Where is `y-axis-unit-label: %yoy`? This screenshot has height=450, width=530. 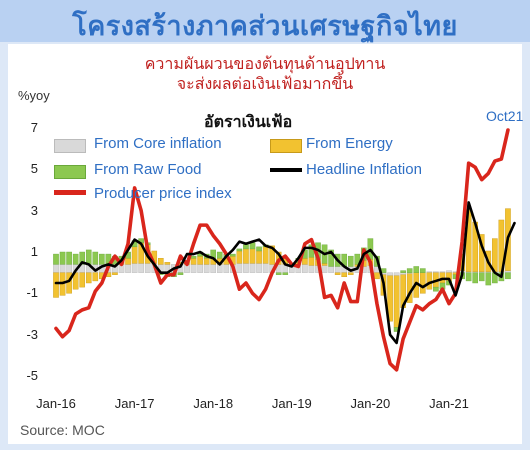 y-axis-unit-label: %yoy is located at coordinates (34, 95).